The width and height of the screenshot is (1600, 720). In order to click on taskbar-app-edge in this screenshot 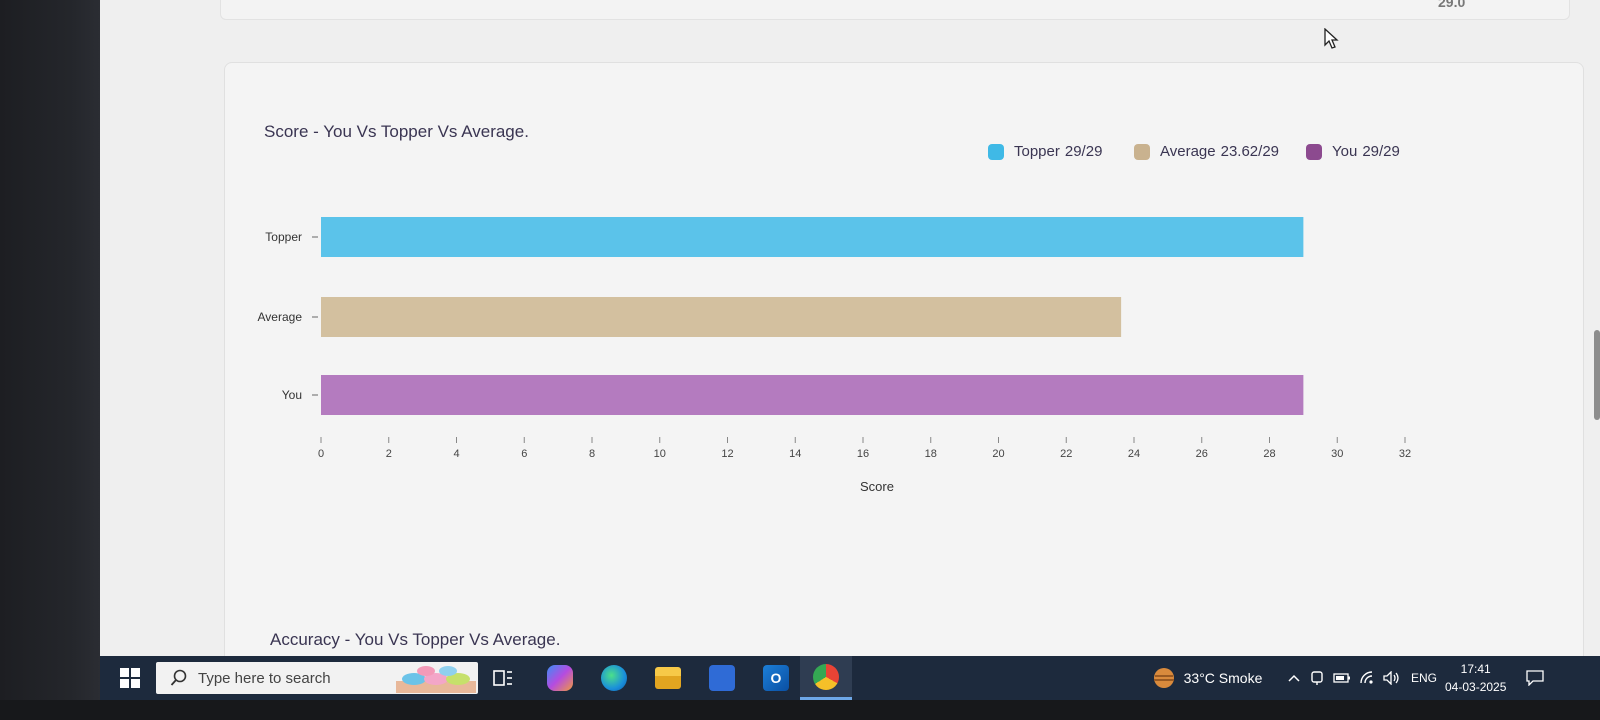, I will do `click(614, 678)`.